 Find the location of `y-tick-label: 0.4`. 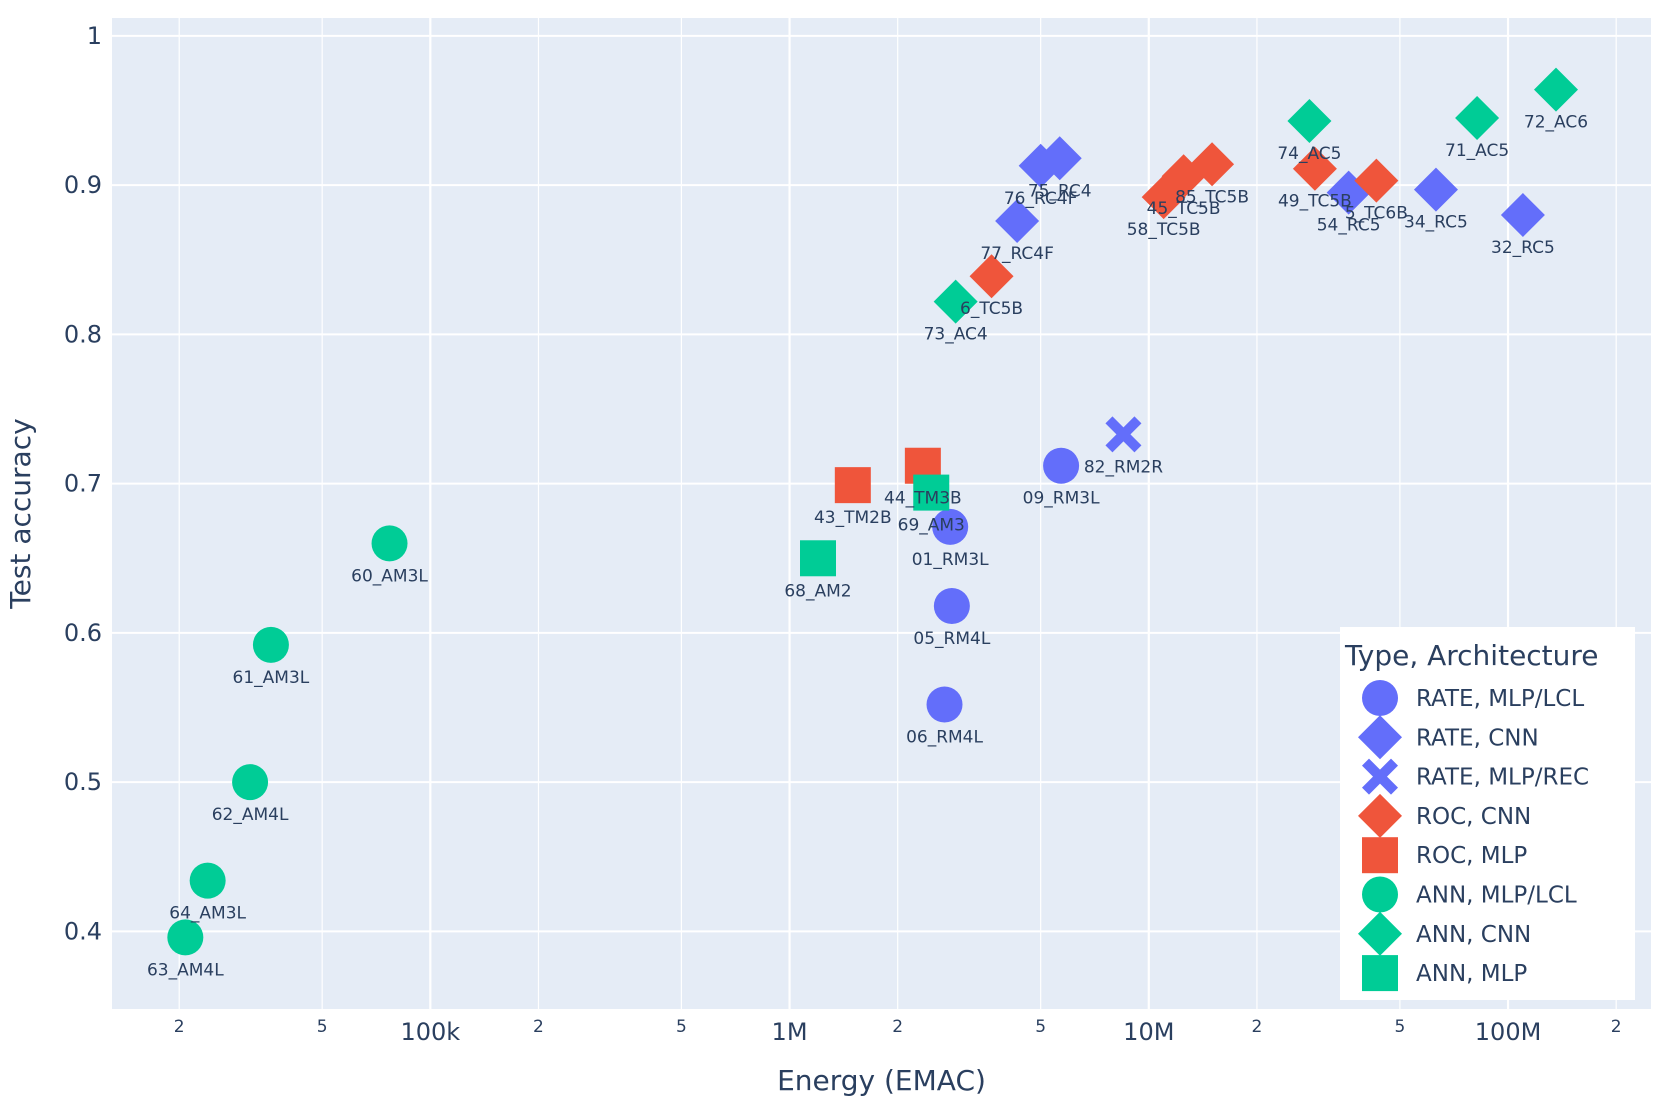

y-tick-label: 0.4 is located at coordinates (83, 931).